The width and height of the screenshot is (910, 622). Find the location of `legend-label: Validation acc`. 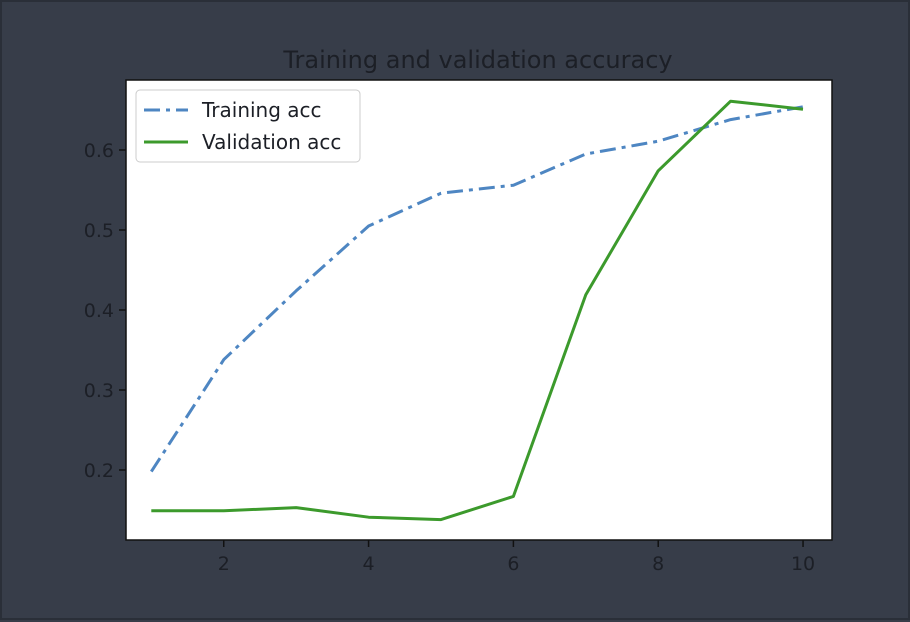

legend-label: Validation acc is located at coordinates (271, 142).